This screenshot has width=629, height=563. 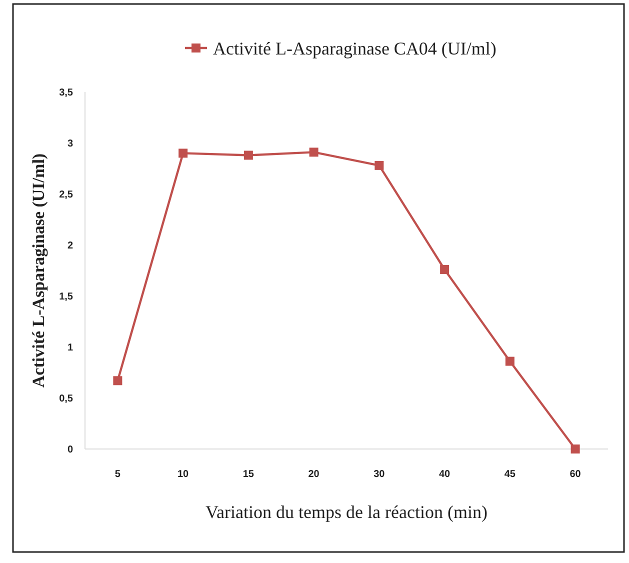 I want to click on x-tick-label: 5, so click(x=117, y=474).